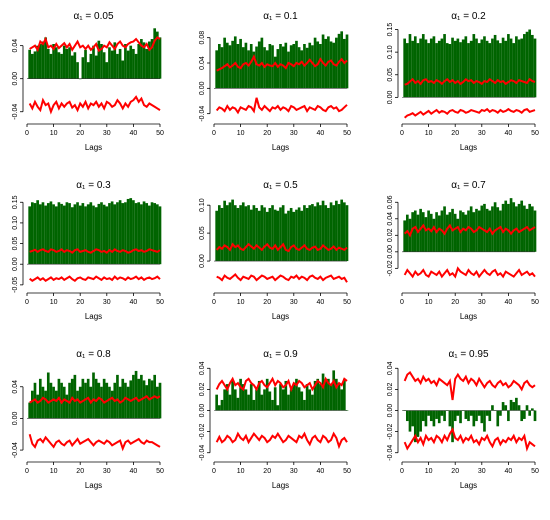  I want to click on y-tick-label: 0.02, so click(202, 389).